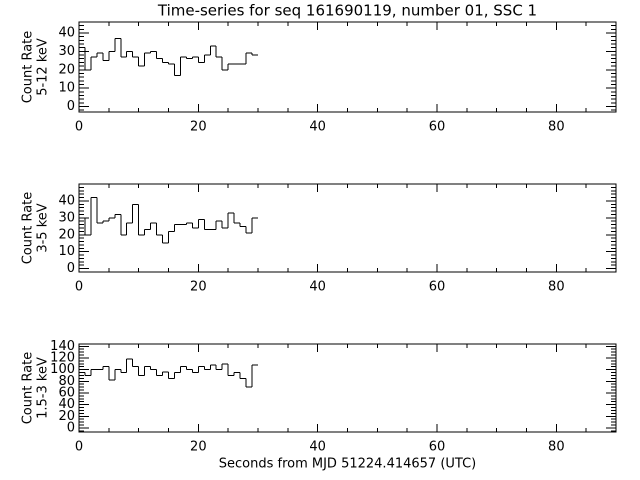 The height and width of the screenshot is (480, 640). I want to click on y-tick-label: 140, so click(62, 346).